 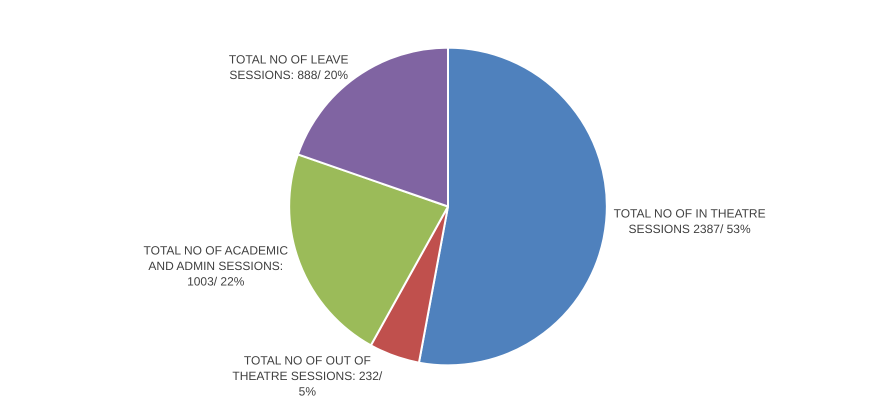 What do you see at coordinates (307, 376) in the screenshot?
I see `slice-label: TOTAL NO OF OUT OF THEATRE SESSIONS: 232/ 5%` at bounding box center [307, 376].